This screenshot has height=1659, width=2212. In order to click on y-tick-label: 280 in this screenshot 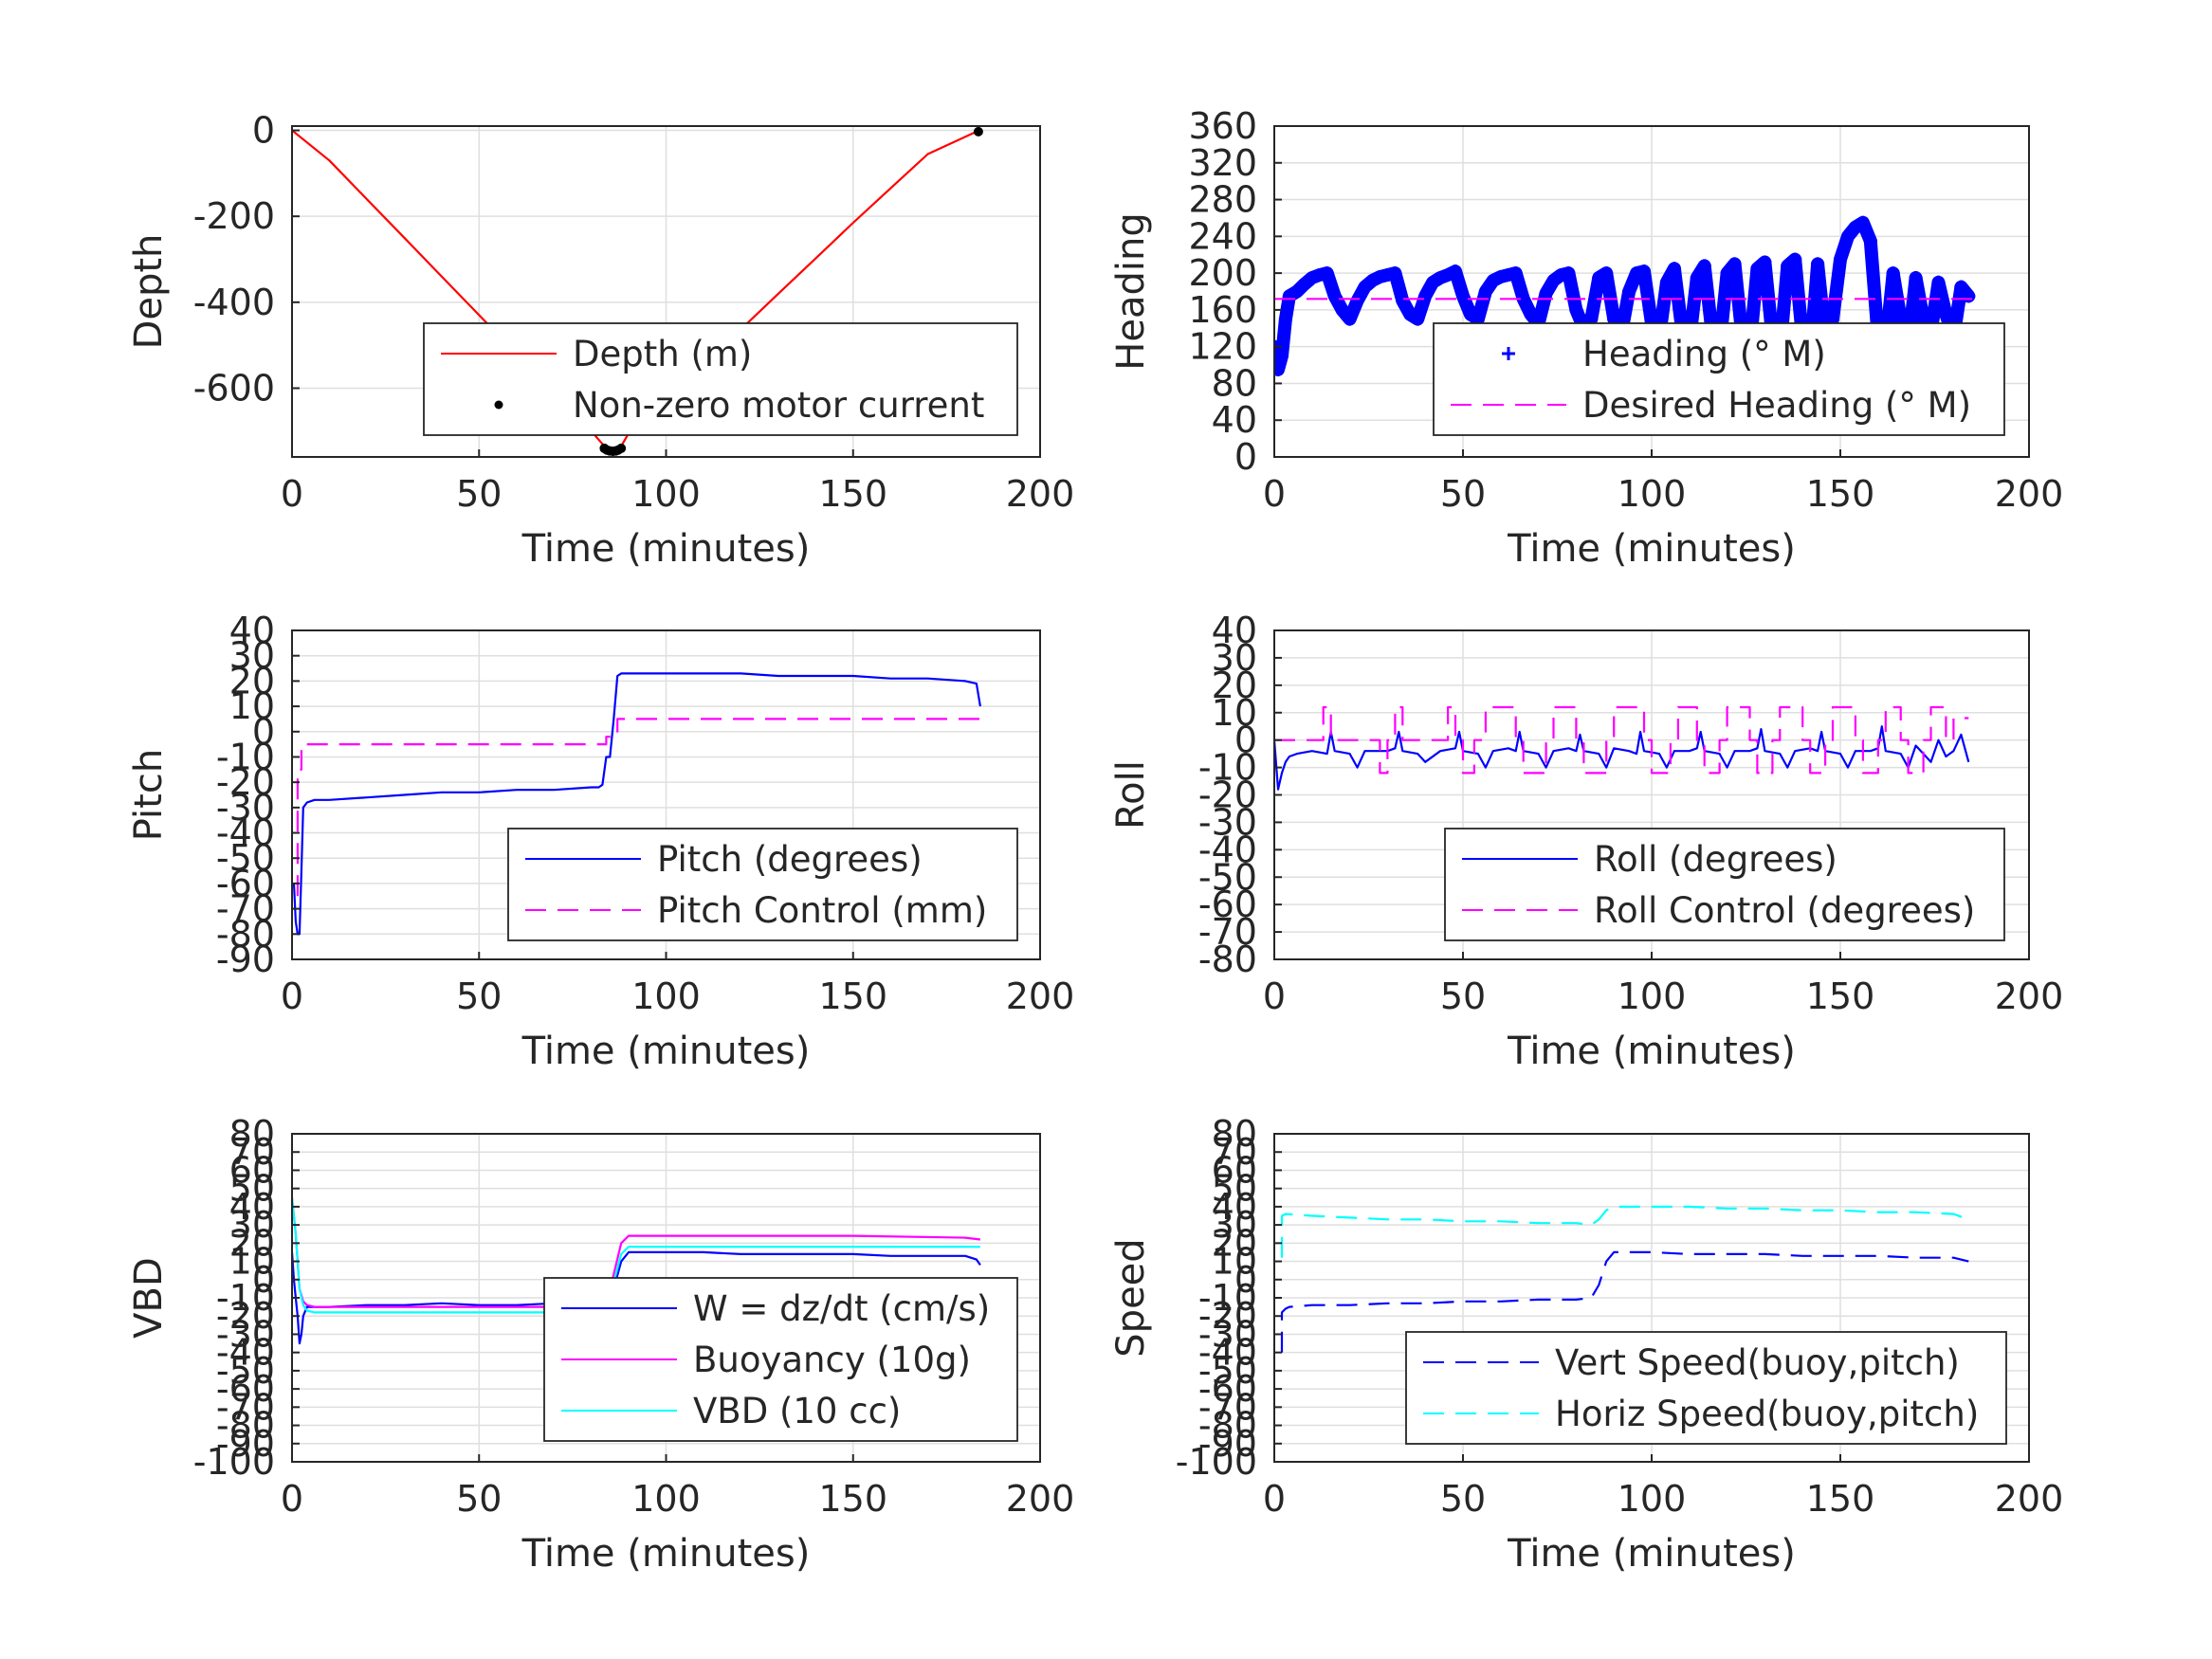, I will do `click(1222, 200)`.